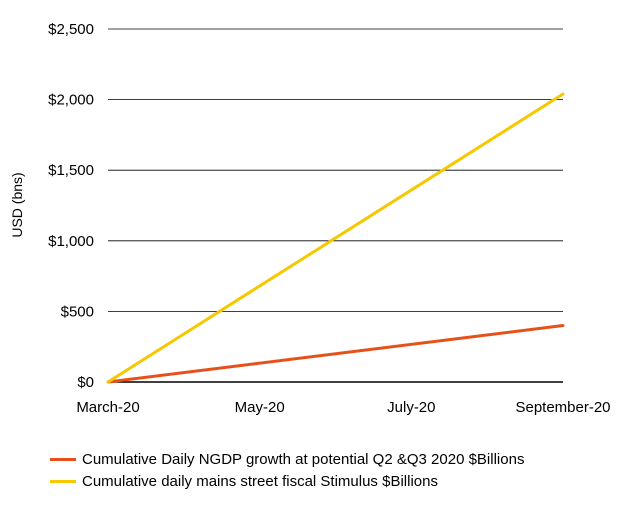  What do you see at coordinates (71, 170) in the screenshot?
I see `y-tick-label: $1,500` at bounding box center [71, 170].